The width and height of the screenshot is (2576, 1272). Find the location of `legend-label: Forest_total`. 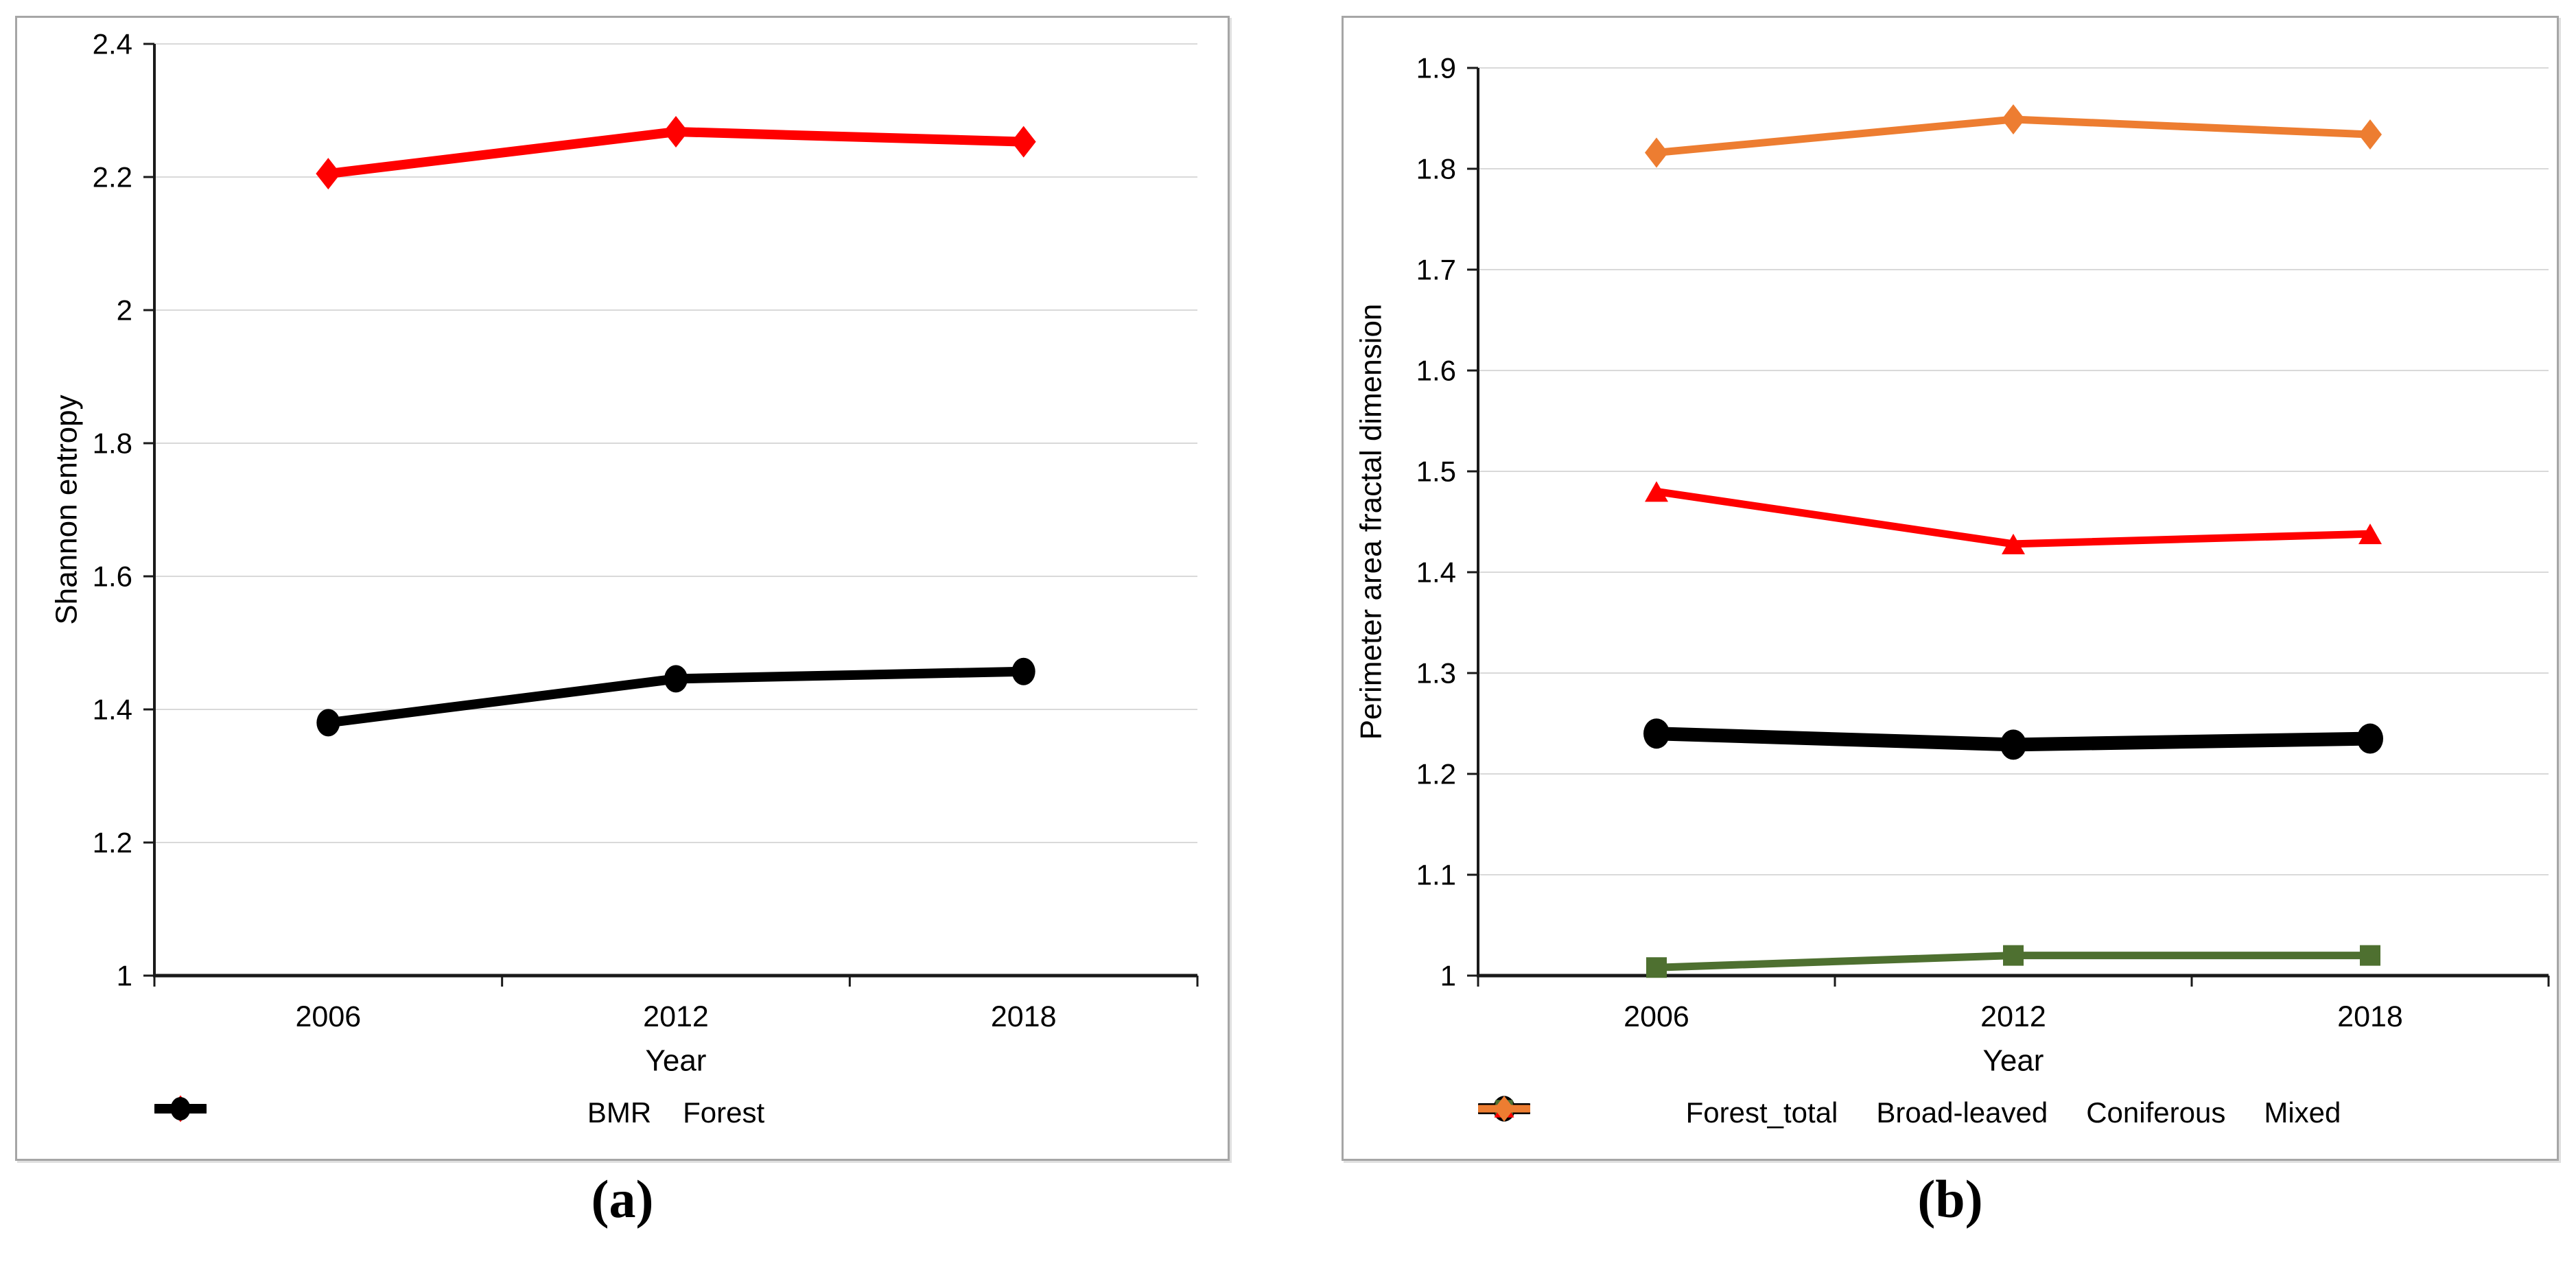

legend-label: Forest_total is located at coordinates (1761, 1112).